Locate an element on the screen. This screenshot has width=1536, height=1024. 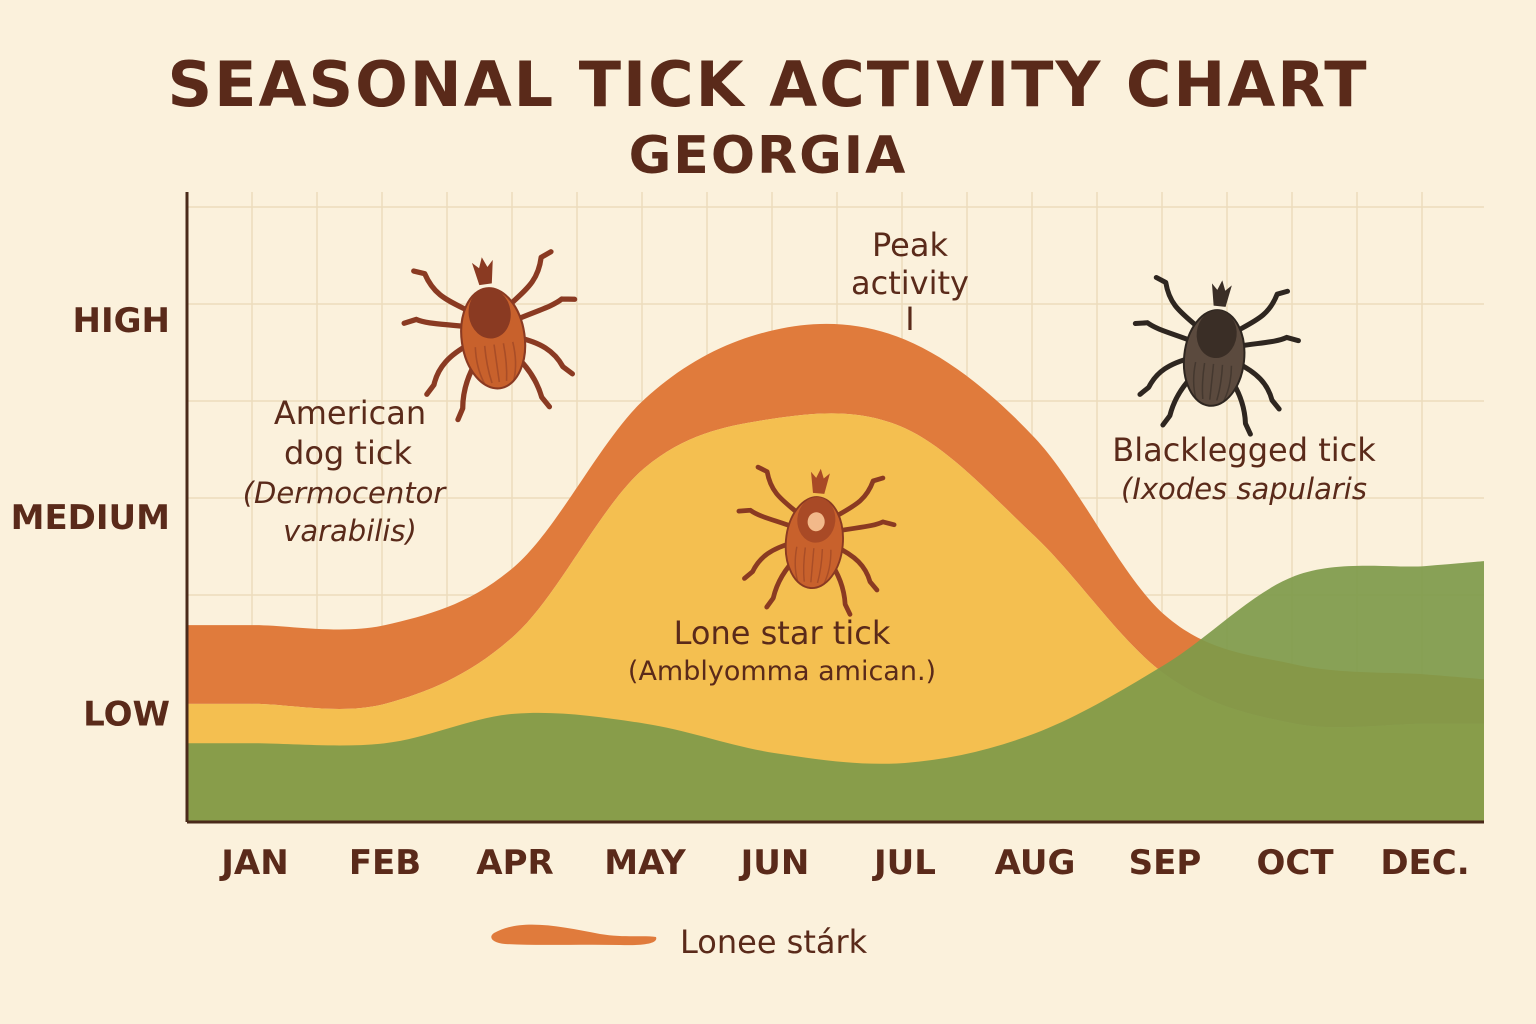
x-tick-label: DEC. is located at coordinates (1424, 863).